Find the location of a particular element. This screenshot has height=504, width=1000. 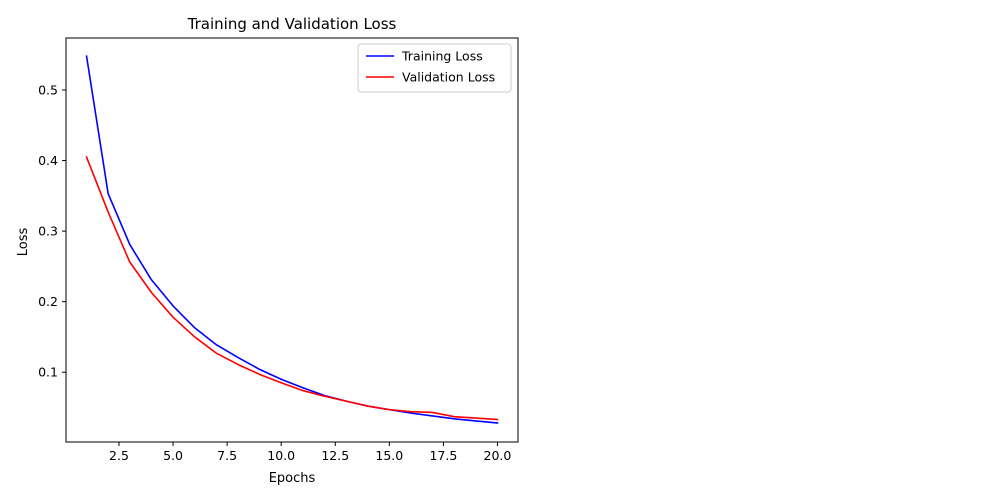

y-tick-label: 0.1 is located at coordinates (48, 372).